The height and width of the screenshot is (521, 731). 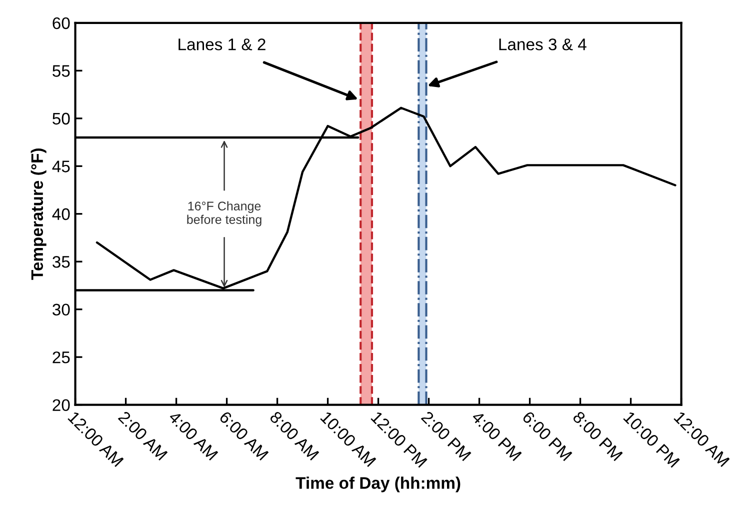 What do you see at coordinates (542, 44) in the screenshot?
I see `annotation: Lanes 3 & 4` at bounding box center [542, 44].